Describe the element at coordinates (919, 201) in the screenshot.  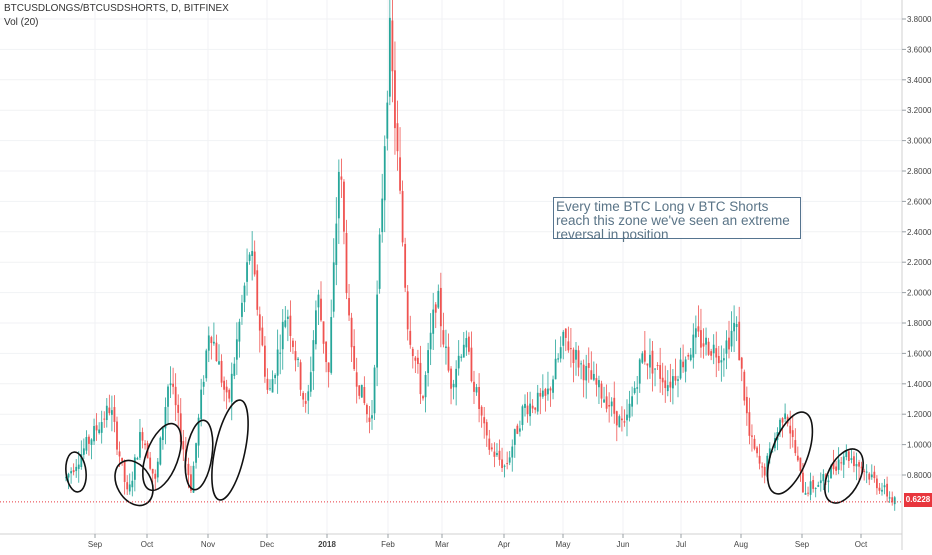
I see `y-tick-label: 2.6000` at that location.